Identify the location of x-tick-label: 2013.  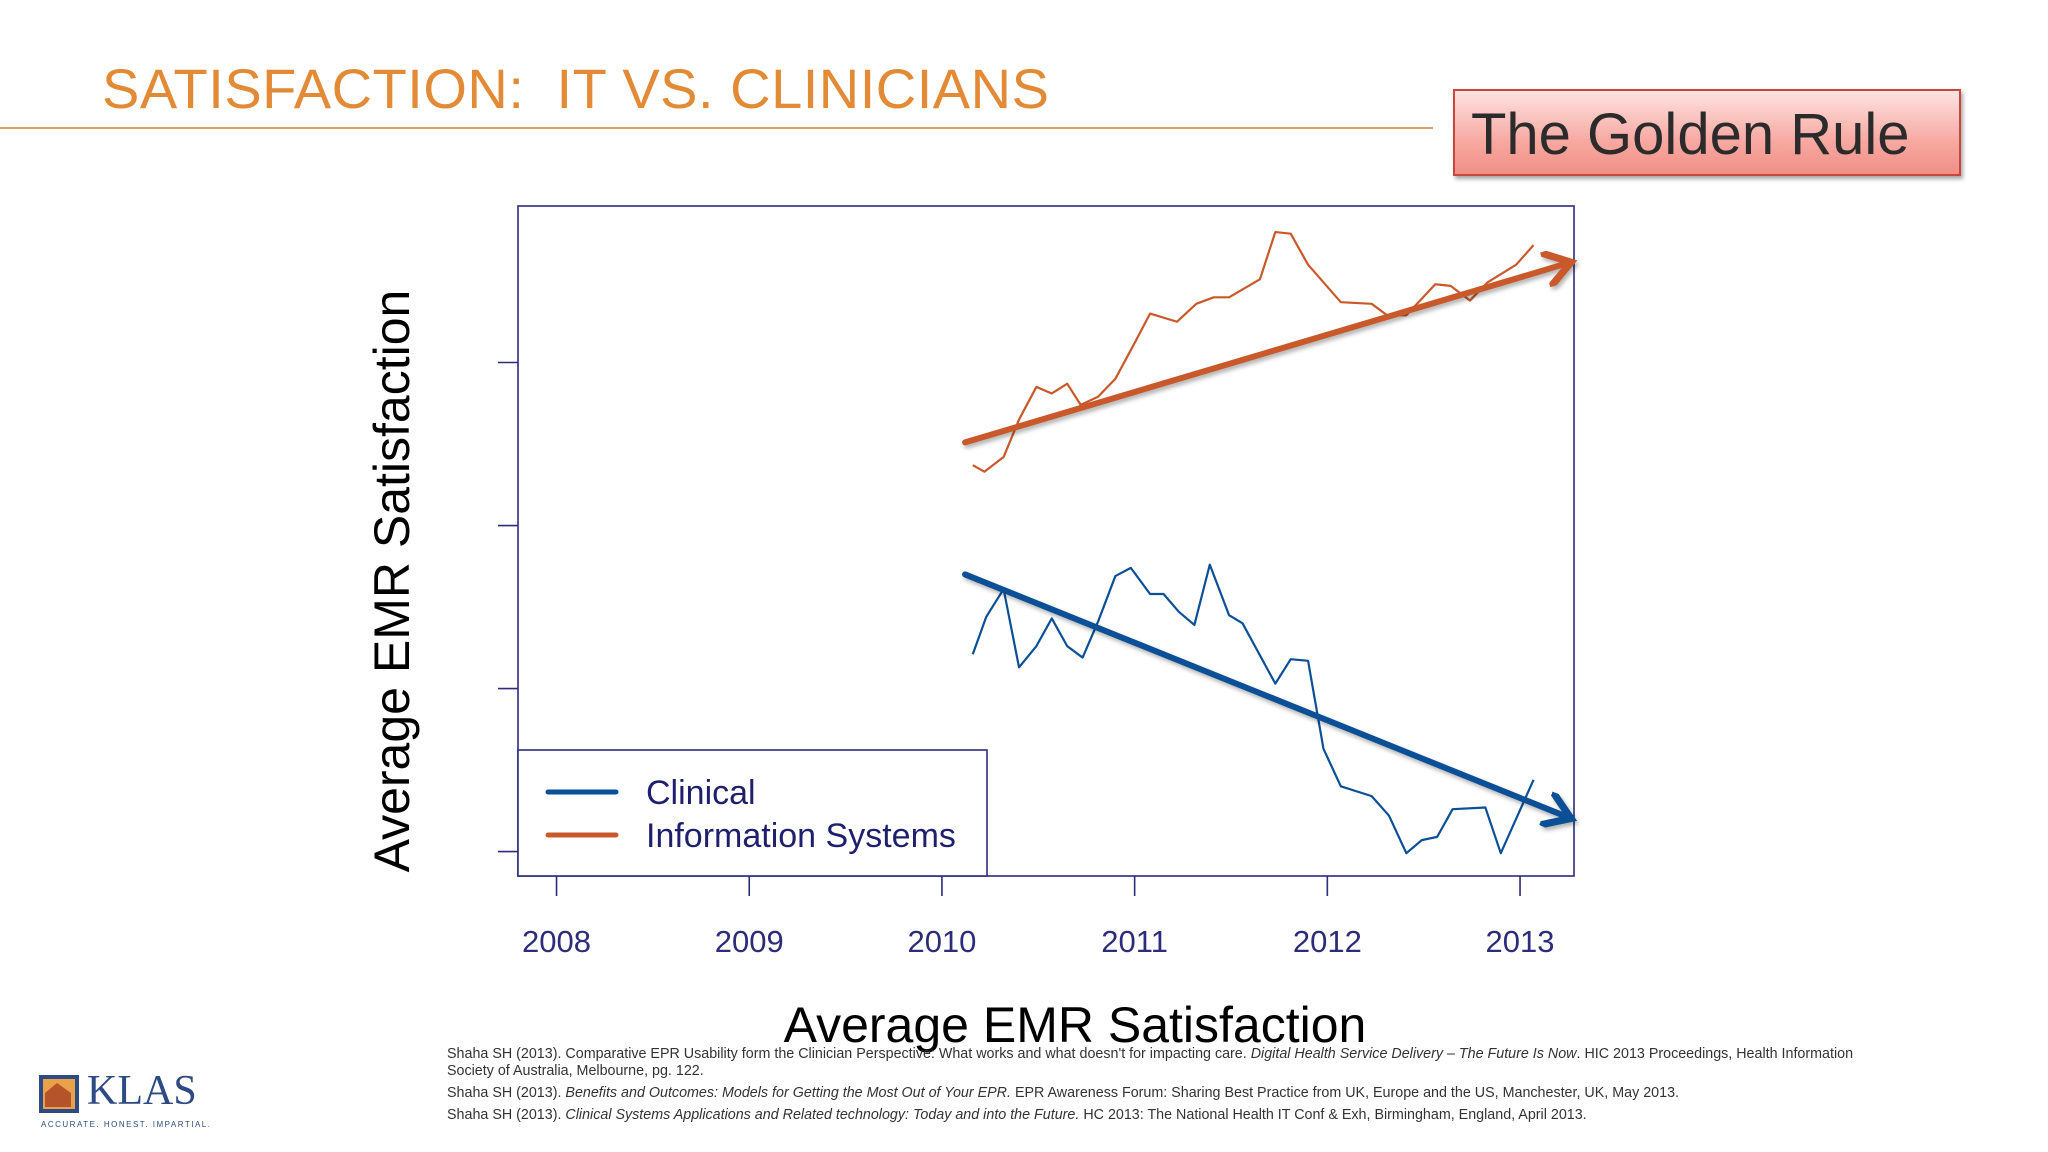
(1520, 941).